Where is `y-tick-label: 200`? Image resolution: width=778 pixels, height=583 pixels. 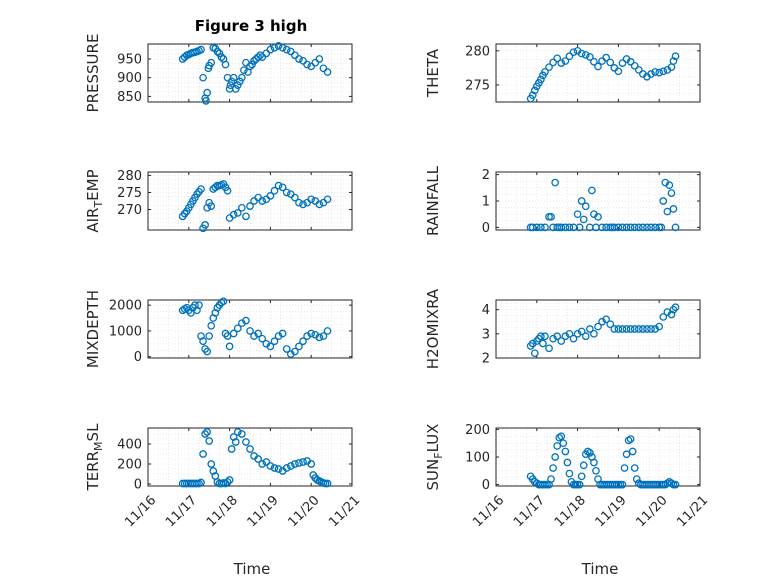 y-tick-label: 200 is located at coordinates (129, 465).